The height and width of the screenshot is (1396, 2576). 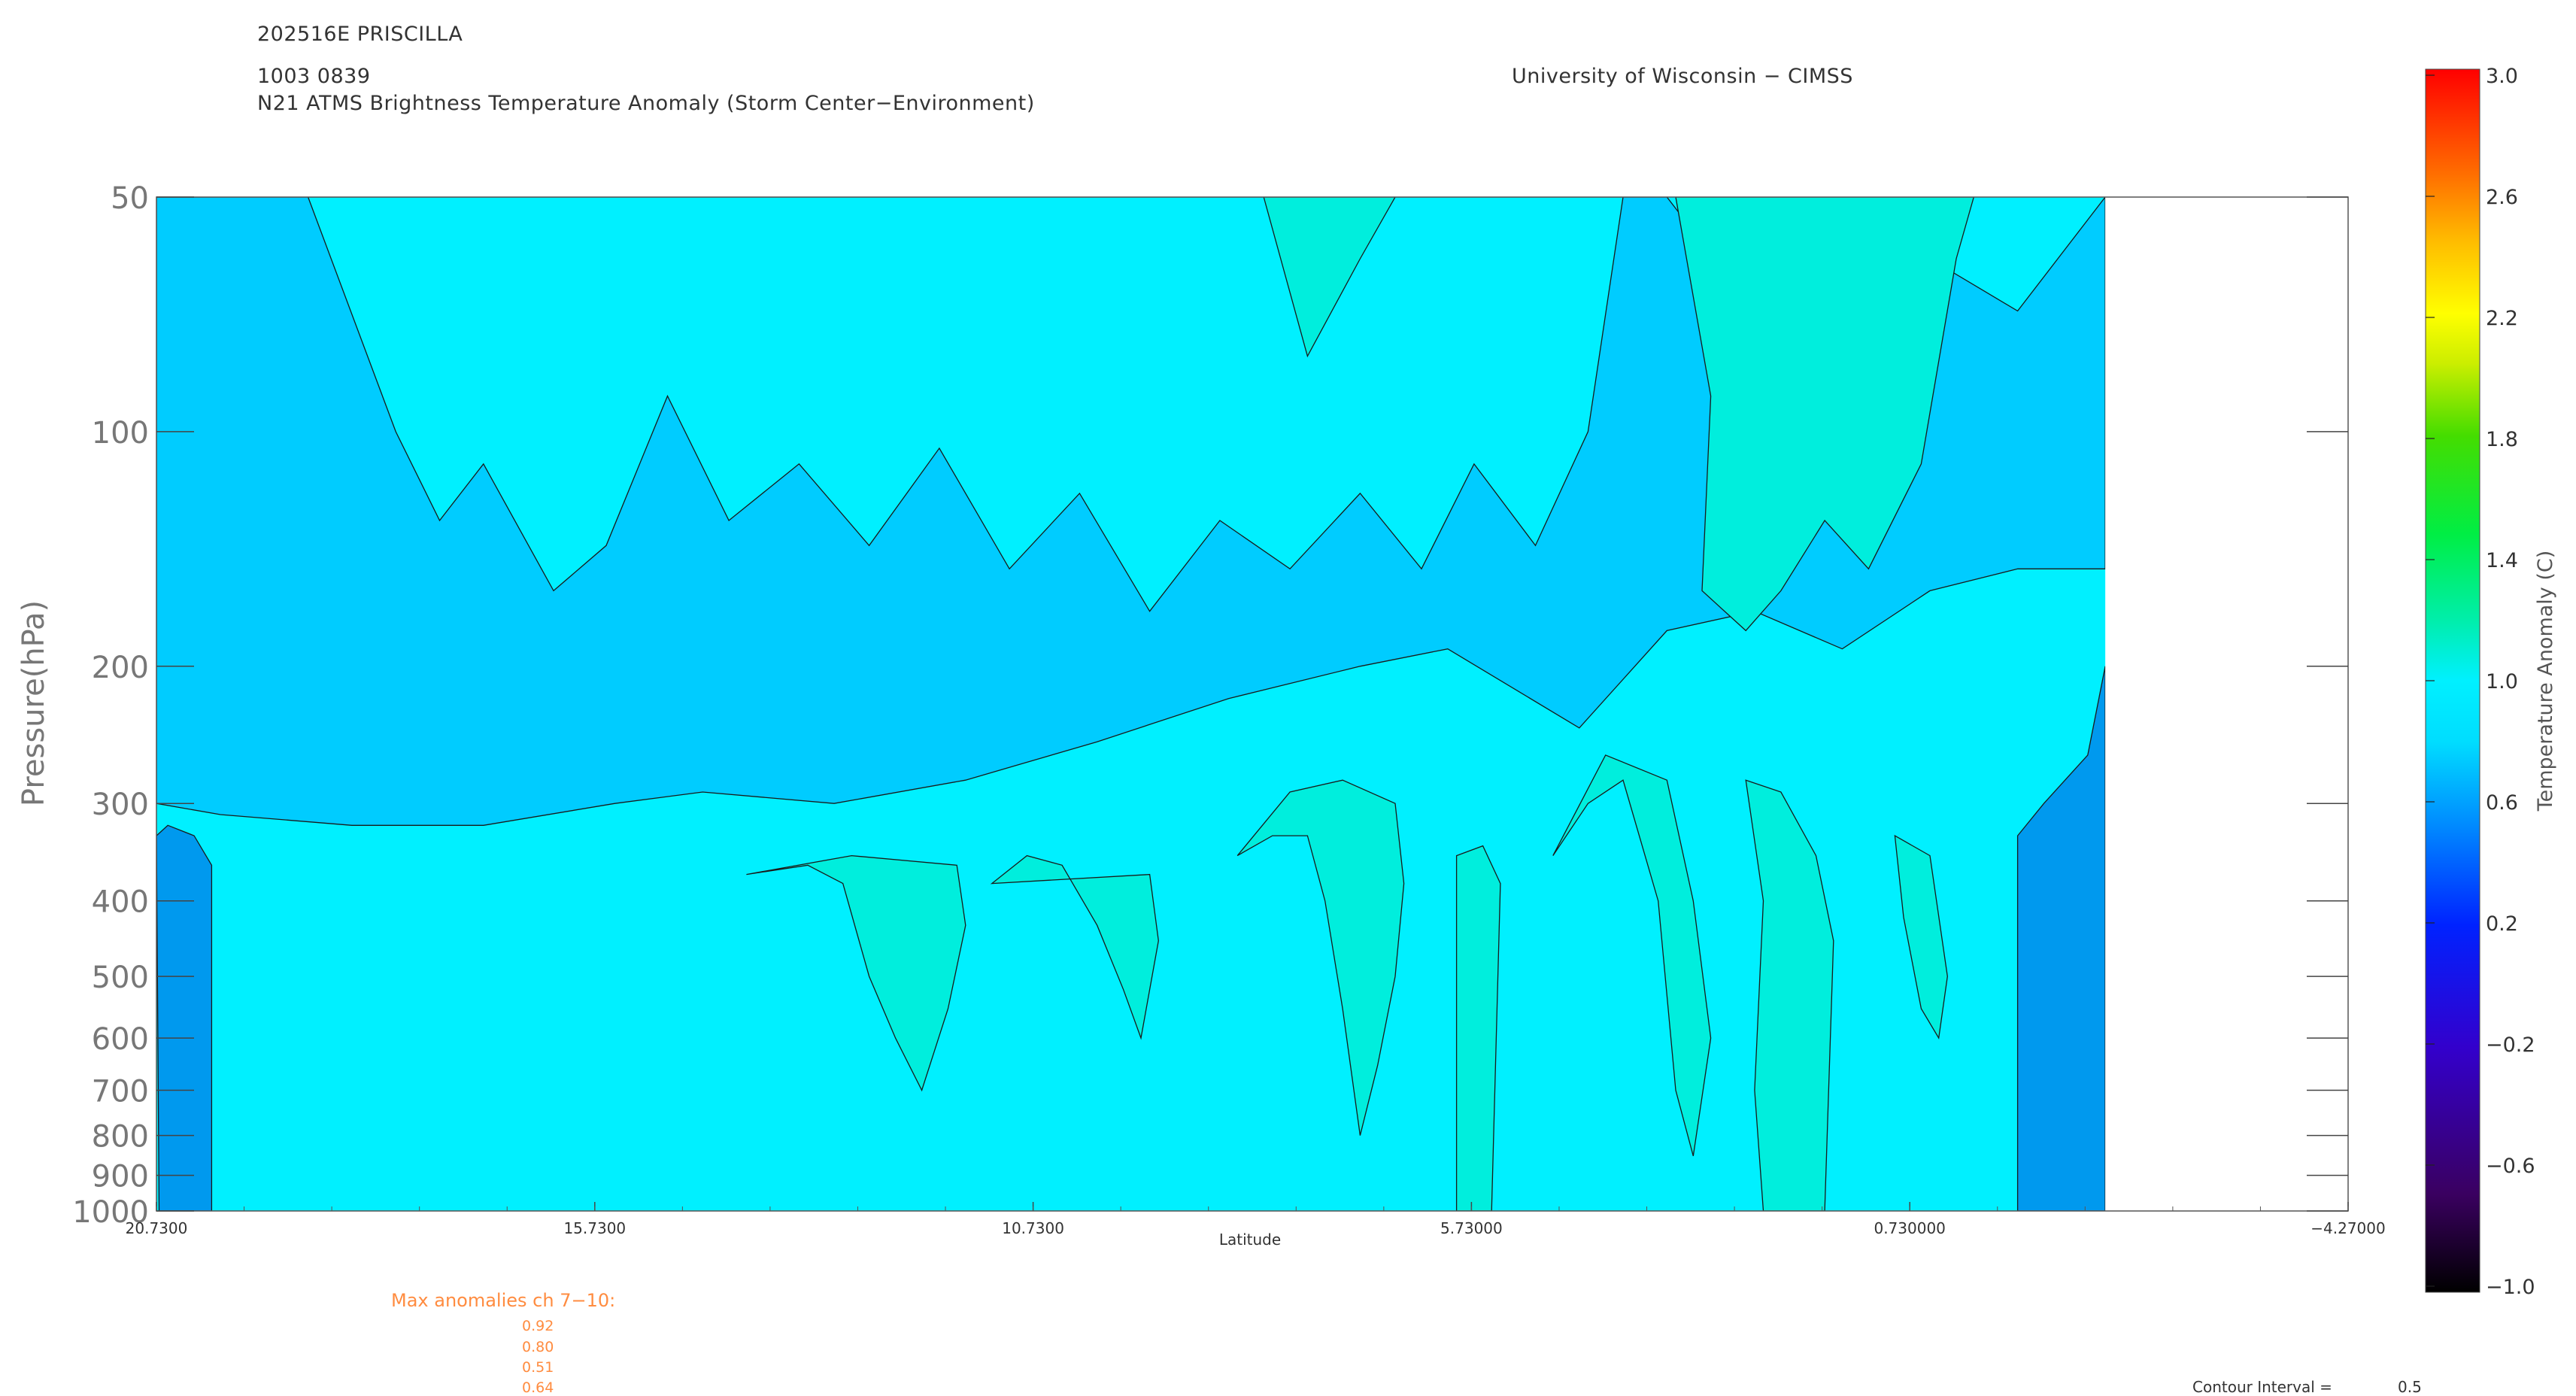 What do you see at coordinates (1471, 1228) in the screenshot?
I see `x-tick-label: 5.73000` at bounding box center [1471, 1228].